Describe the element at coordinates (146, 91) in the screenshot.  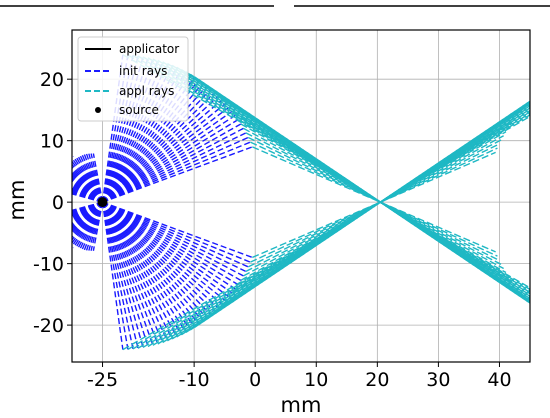
I see `legend-appl-rays-label: appl rays` at that location.